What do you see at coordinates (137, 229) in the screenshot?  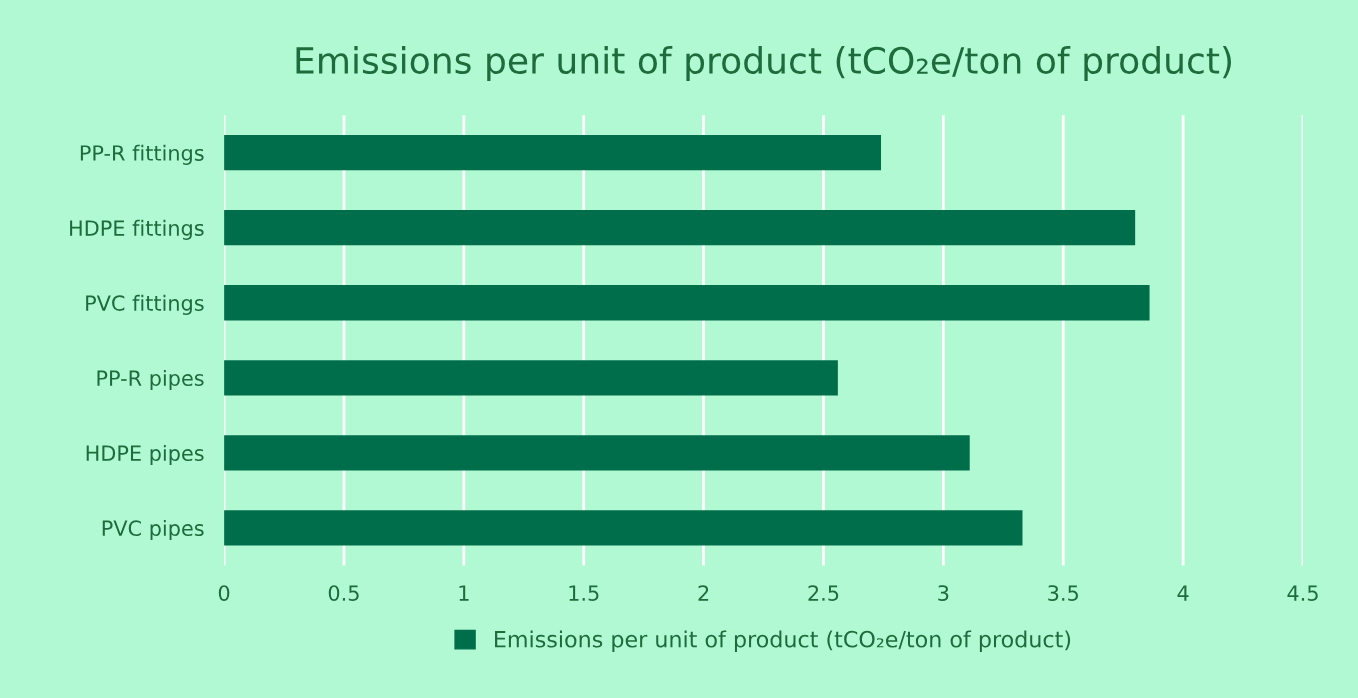 I see `y-tick-label: HDPE fittings` at bounding box center [137, 229].